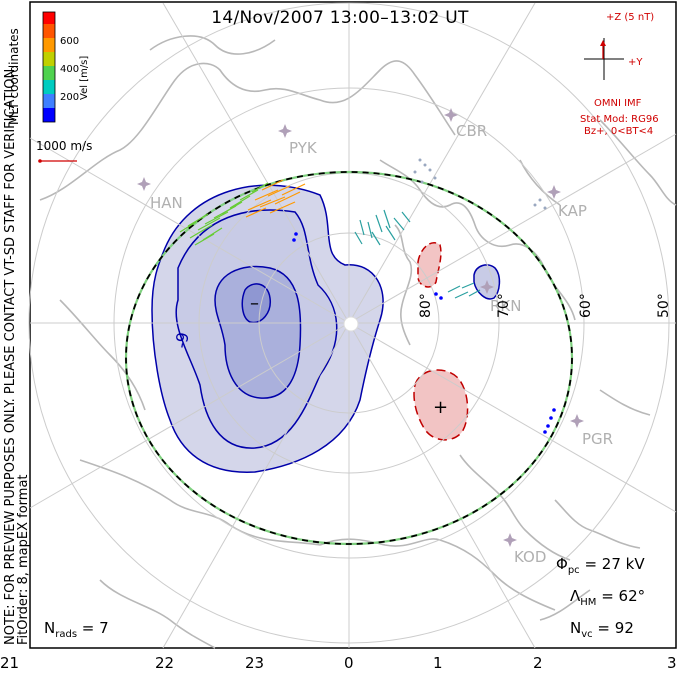  Describe the element at coordinates (554, 192) in the screenshot. I see `station-kap` at that location.